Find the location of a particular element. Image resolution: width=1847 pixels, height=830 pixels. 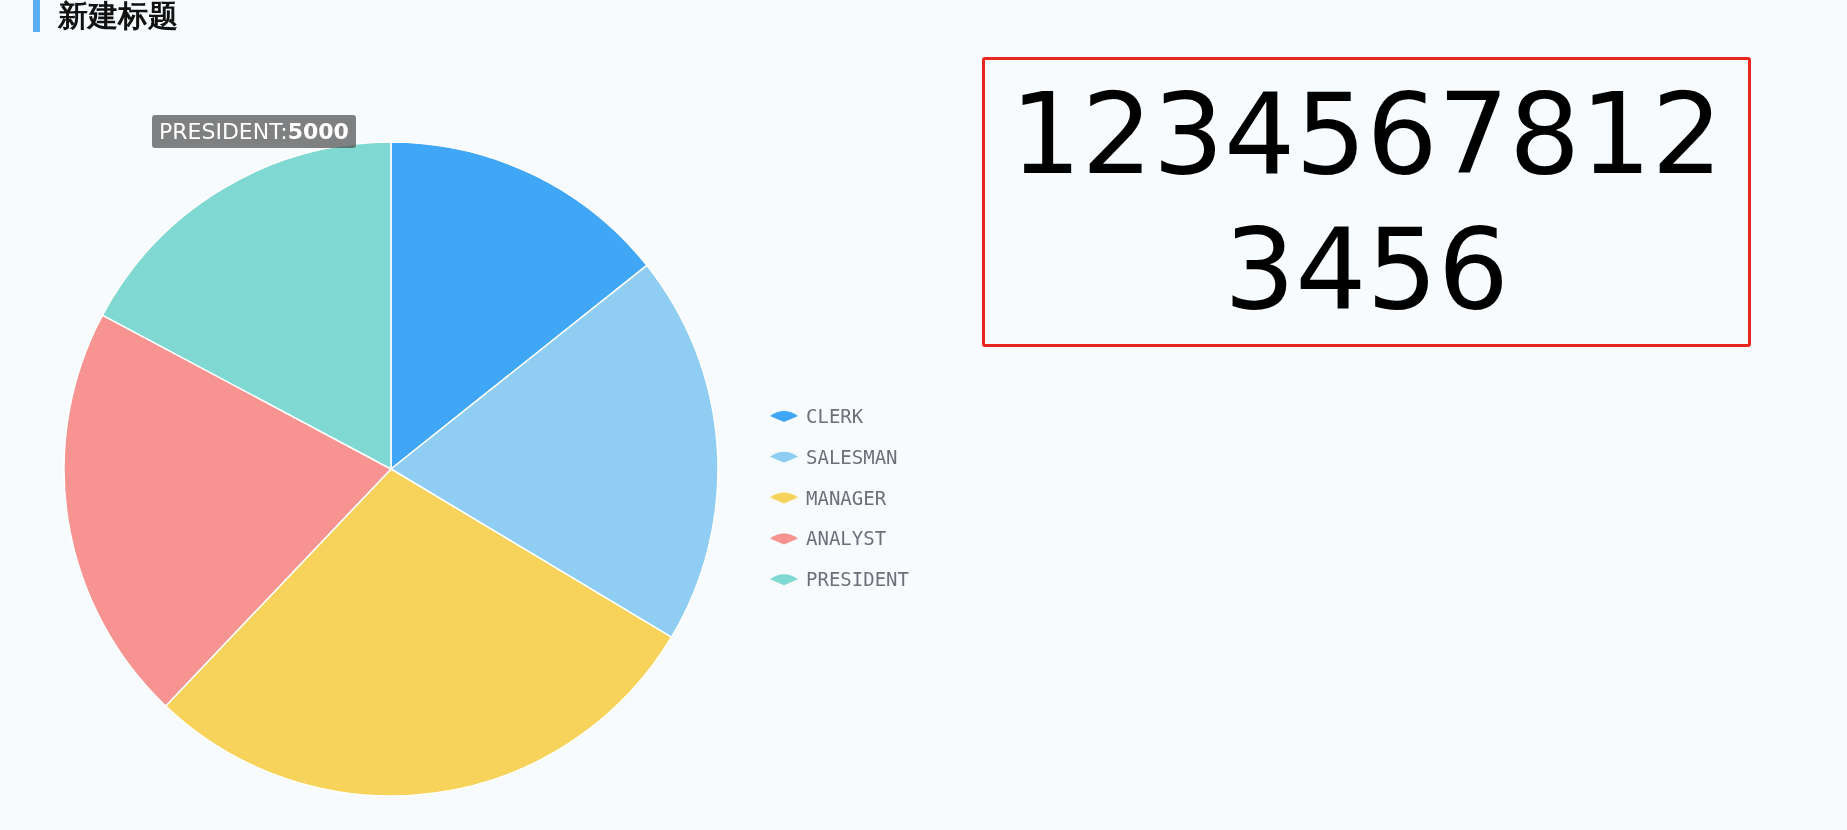

legend-label: SALESMAN is located at coordinates (852, 456).